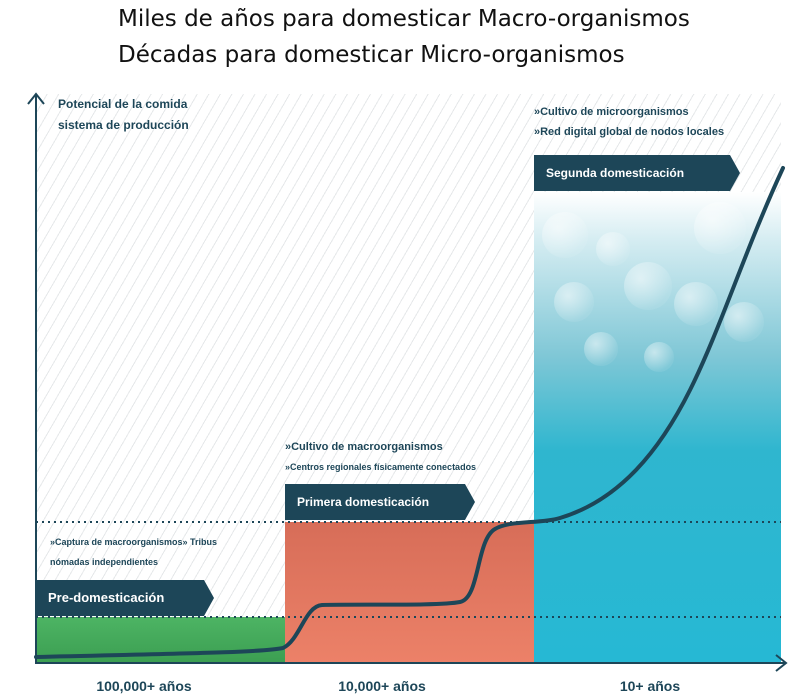  I want to click on banner-pre-domestication: Pre-domesticación, so click(125, 598).